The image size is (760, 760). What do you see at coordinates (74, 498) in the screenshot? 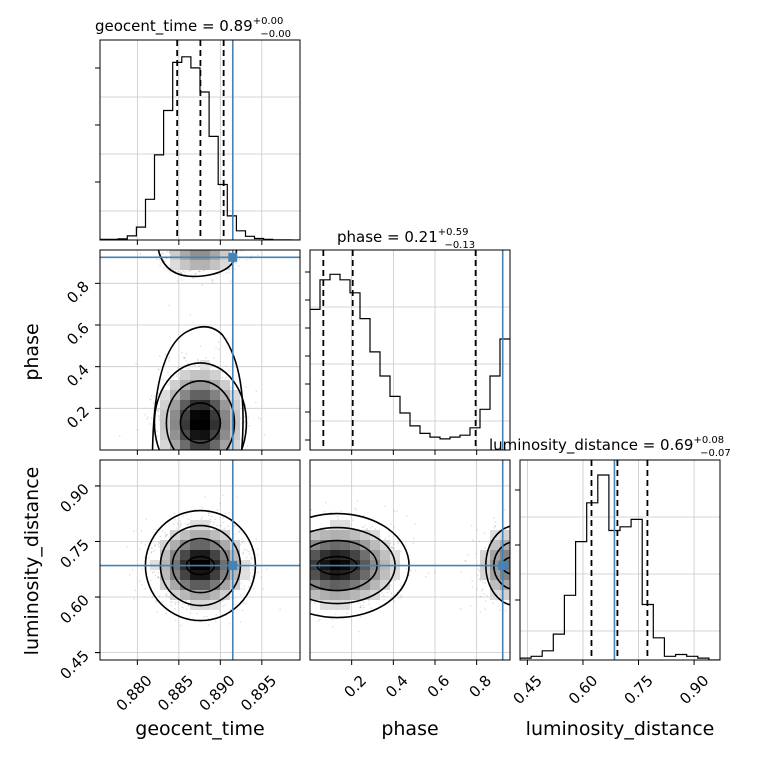
I see `y-tick-label-luminosity-distance: 0.90` at bounding box center [74, 498].